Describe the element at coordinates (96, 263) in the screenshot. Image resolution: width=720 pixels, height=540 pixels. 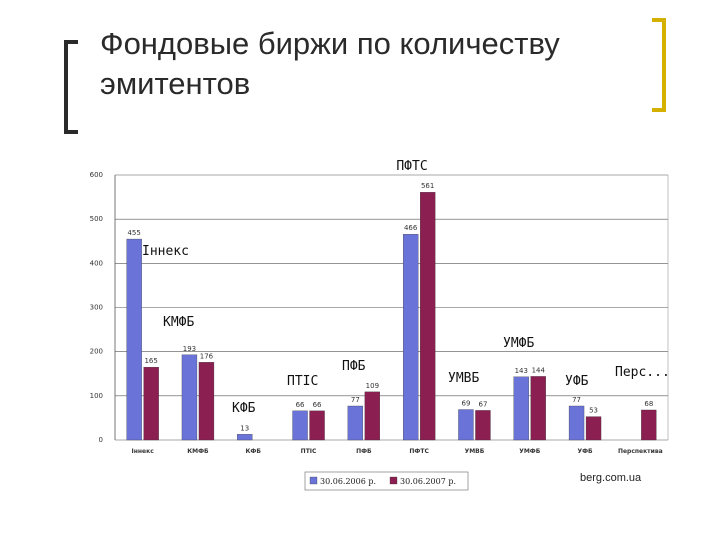
I see `y-tick-label: 400` at that location.